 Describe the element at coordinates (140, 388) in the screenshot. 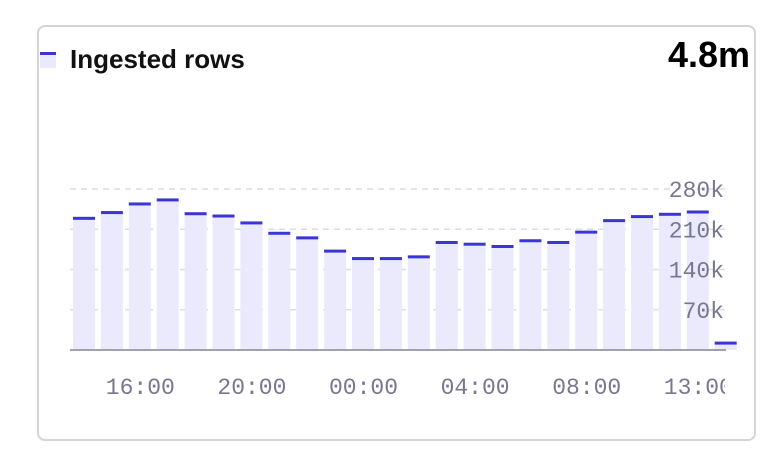

I see `x-tick-label: 16:00` at that location.